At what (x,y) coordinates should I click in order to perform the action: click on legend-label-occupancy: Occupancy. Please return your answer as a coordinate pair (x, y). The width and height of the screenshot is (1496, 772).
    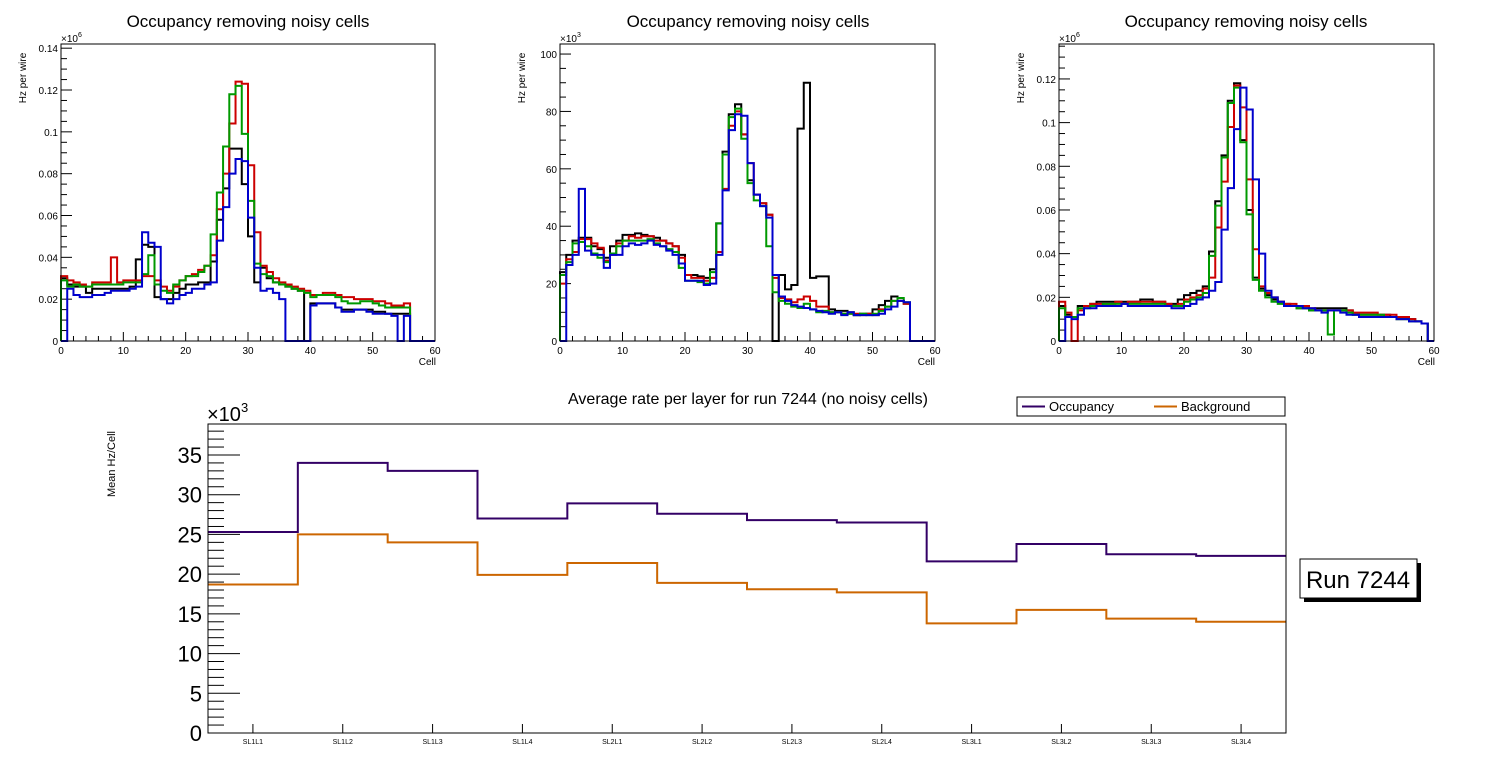
    Looking at the image, I should click on (1082, 406).